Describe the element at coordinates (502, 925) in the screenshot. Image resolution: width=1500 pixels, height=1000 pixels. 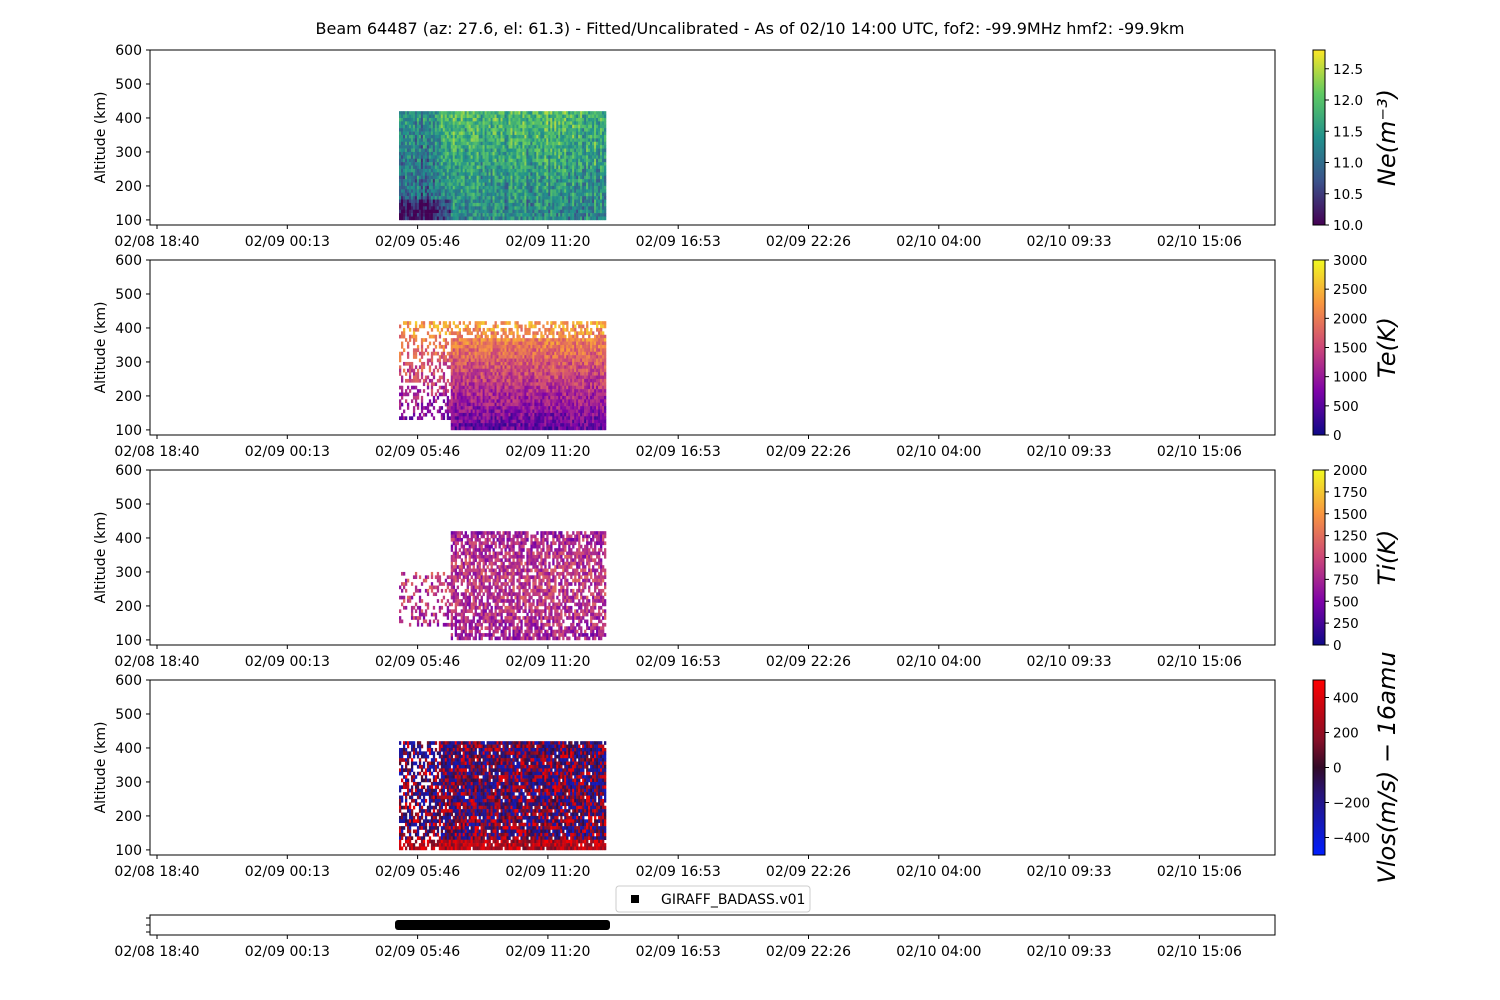
I see `status-bar` at that location.